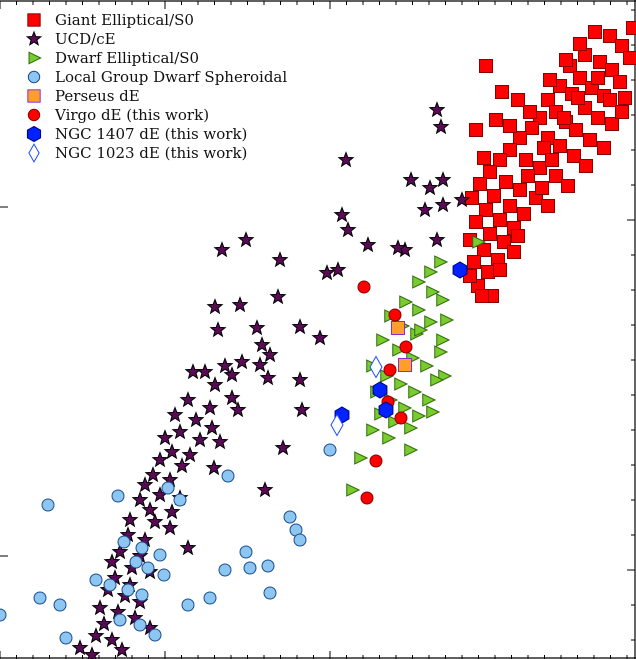 This screenshot has height=659, width=636. Describe the element at coordinates (151, 134) in the screenshot. I see `legend-label: NGC 1407 dE (this work)` at that location.